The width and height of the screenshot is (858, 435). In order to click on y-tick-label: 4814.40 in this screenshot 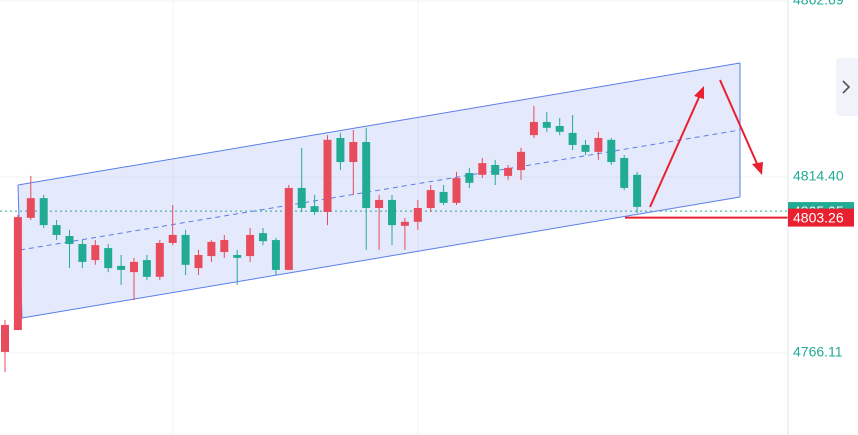, I will do `click(818, 176)`.